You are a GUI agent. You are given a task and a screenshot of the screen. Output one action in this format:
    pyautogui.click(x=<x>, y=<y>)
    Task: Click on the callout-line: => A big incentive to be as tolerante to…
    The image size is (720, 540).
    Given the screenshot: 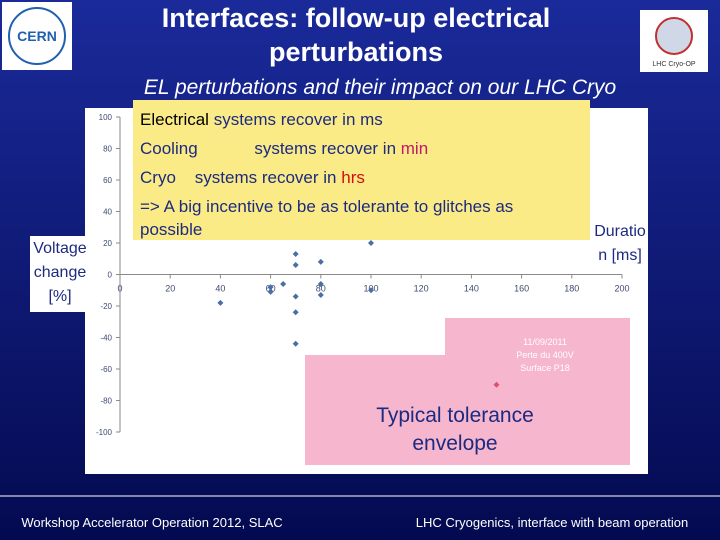 What is the action you would take?
    pyautogui.click(x=326, y=206)
    